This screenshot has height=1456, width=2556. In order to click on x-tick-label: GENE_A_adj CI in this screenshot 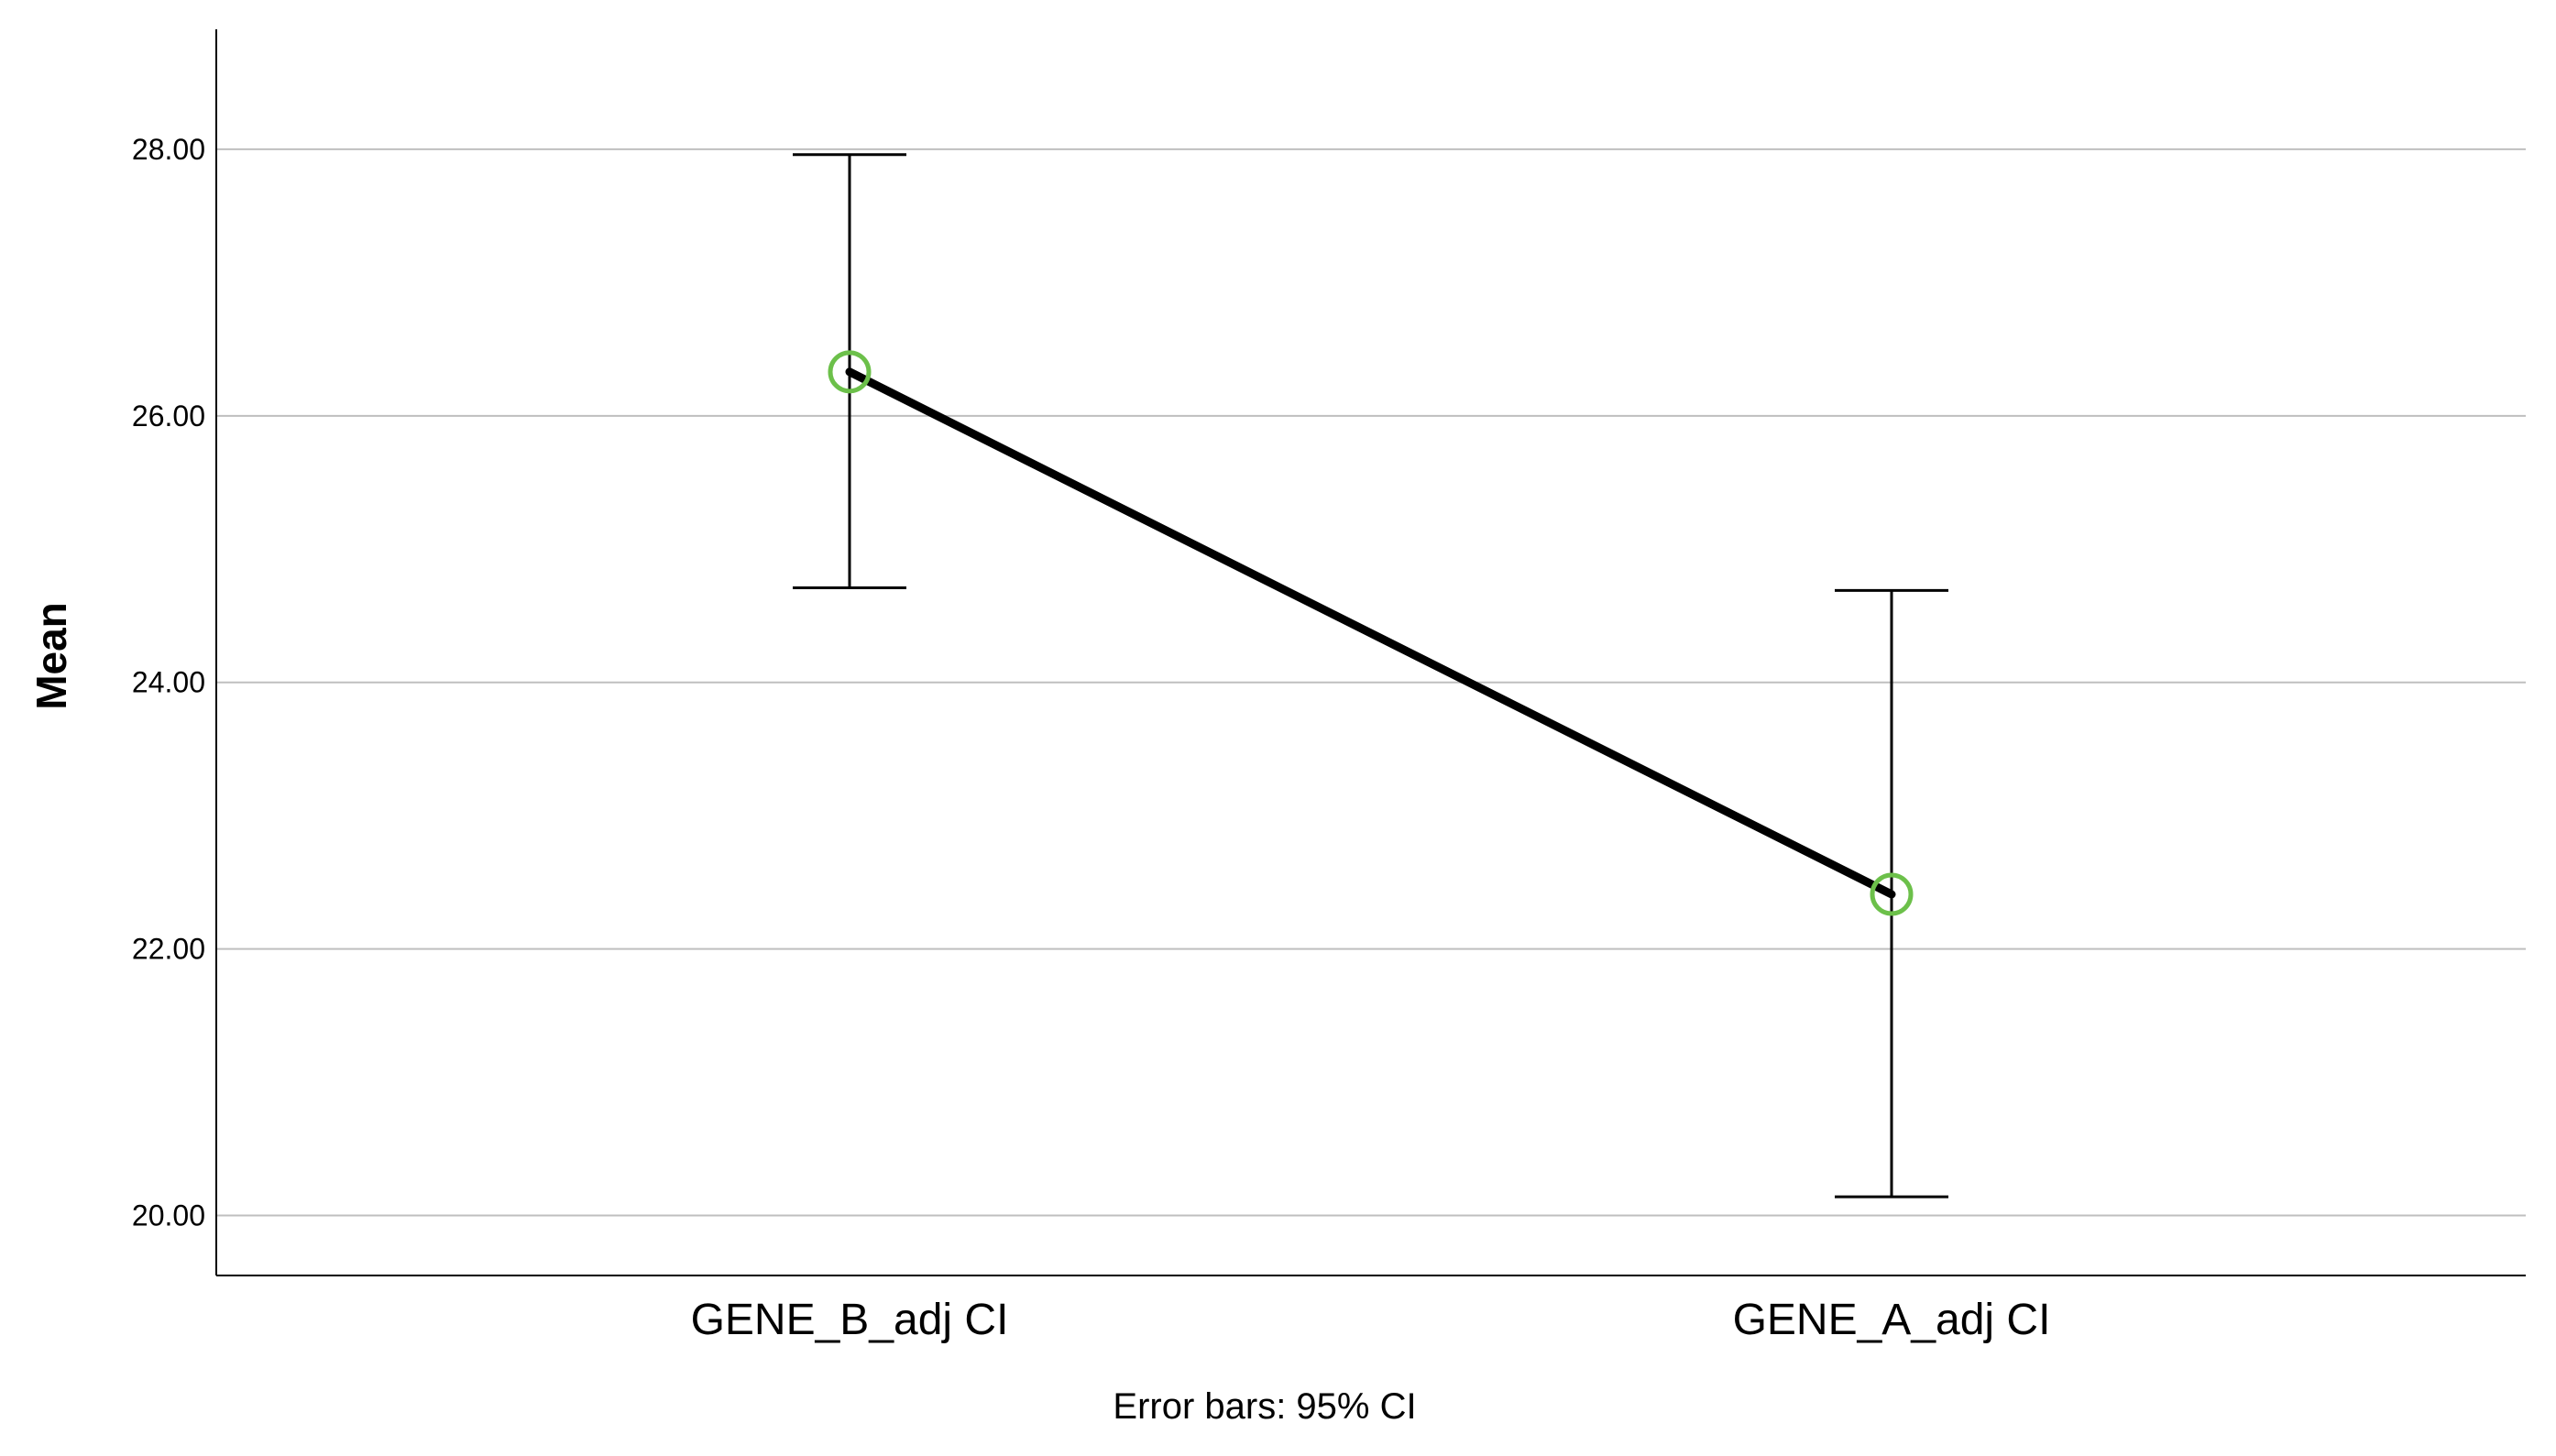, I will do `click(1892, 1320)`.